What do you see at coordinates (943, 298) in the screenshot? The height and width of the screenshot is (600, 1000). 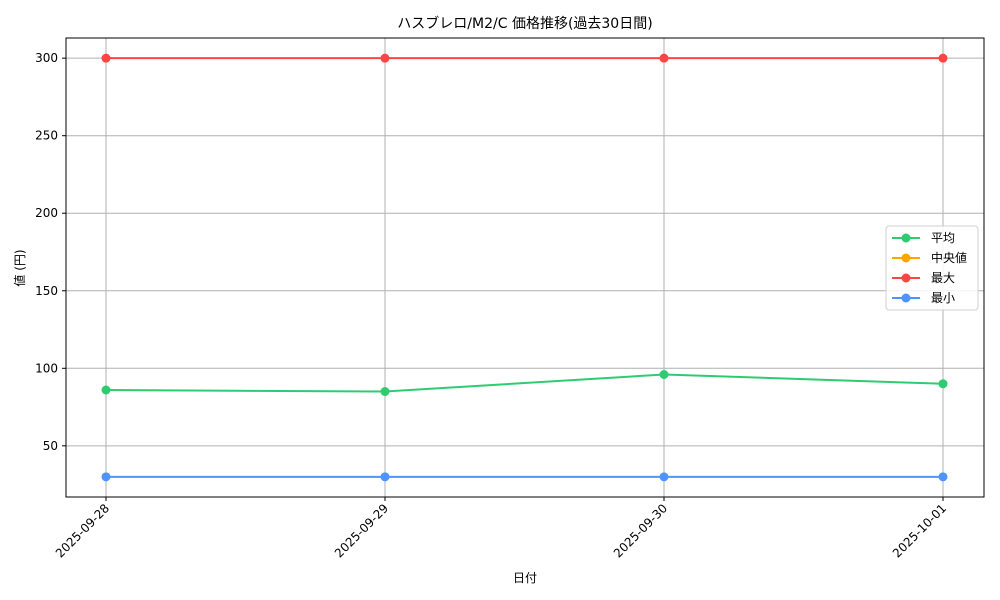 I see `legend-label: 最小` at bounding box center [943, 298].